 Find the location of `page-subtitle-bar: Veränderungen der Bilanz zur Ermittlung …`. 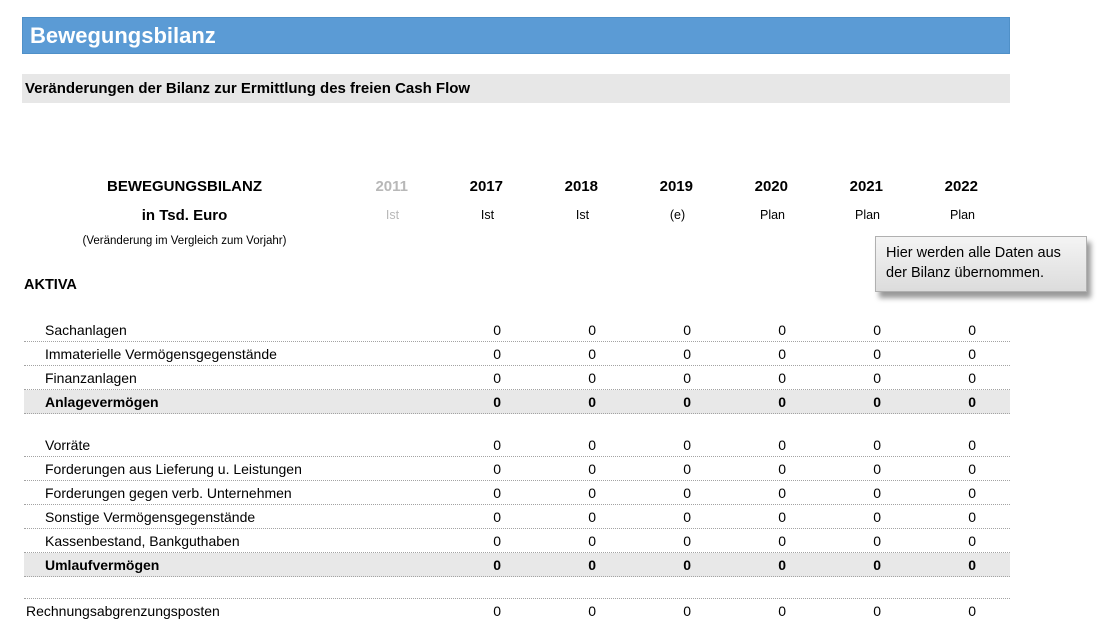

page-subtitle-bar: Veränderungen der Bilanz zur Ermittlung … is located at coordinates (516, 88).